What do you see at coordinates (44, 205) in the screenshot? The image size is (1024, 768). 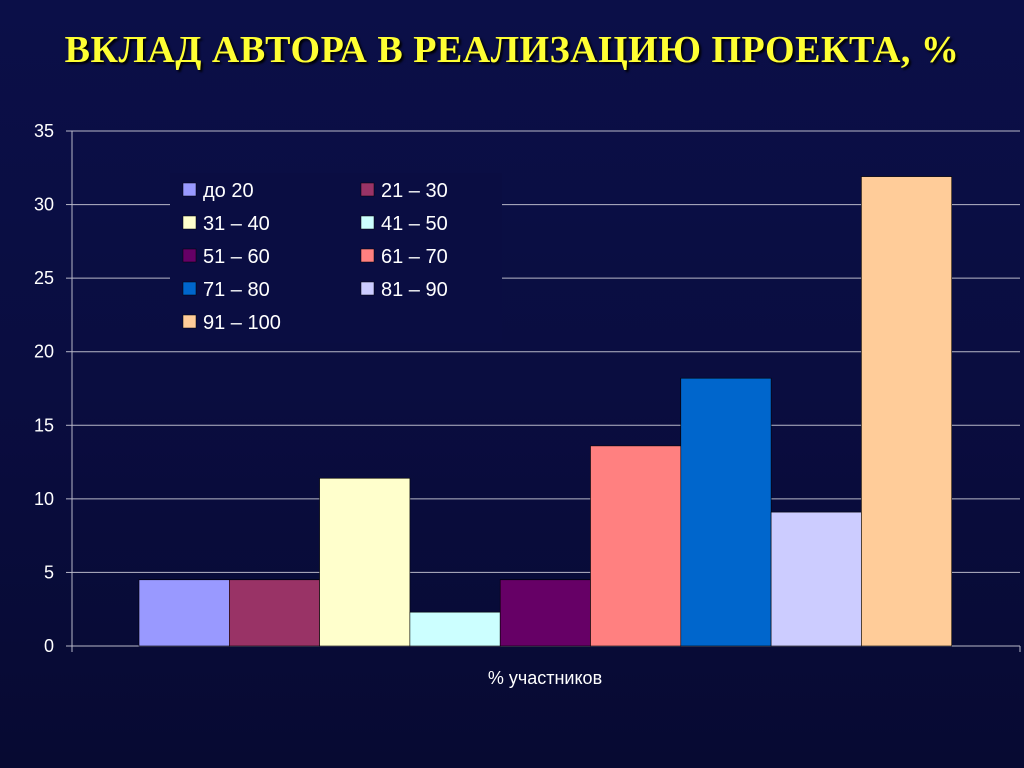 I see `y-tick-label: 30` at bounding box center [44, 205].